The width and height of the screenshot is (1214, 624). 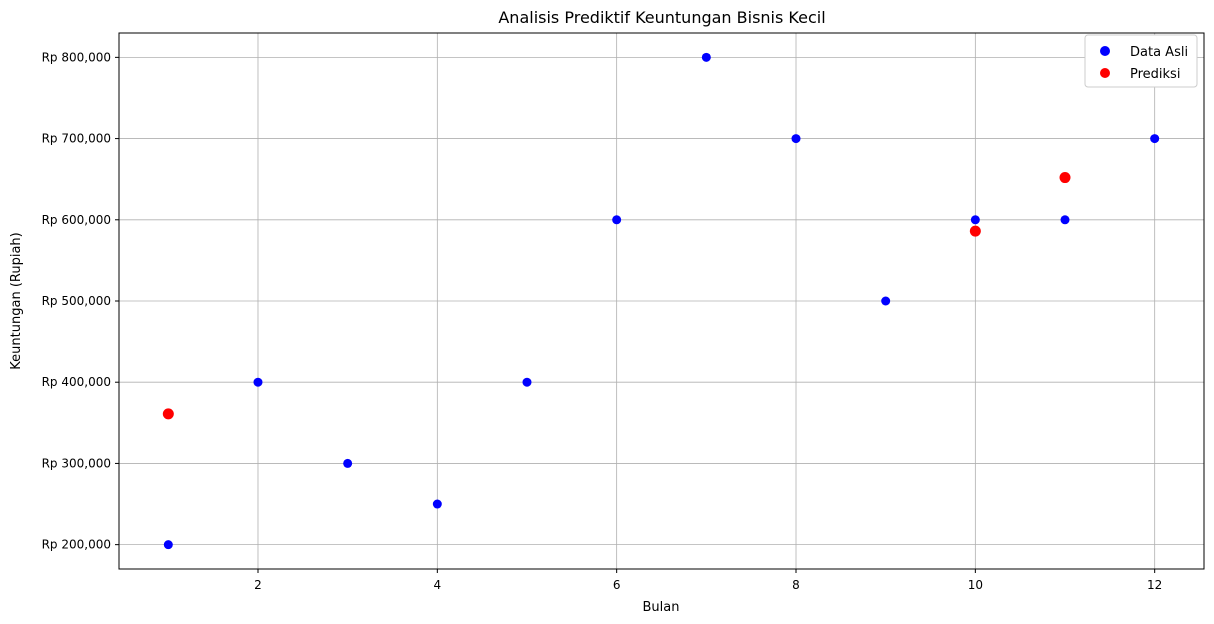 I want to click on y-tick-label: Rp 800,000, so click(x=76, y=57).